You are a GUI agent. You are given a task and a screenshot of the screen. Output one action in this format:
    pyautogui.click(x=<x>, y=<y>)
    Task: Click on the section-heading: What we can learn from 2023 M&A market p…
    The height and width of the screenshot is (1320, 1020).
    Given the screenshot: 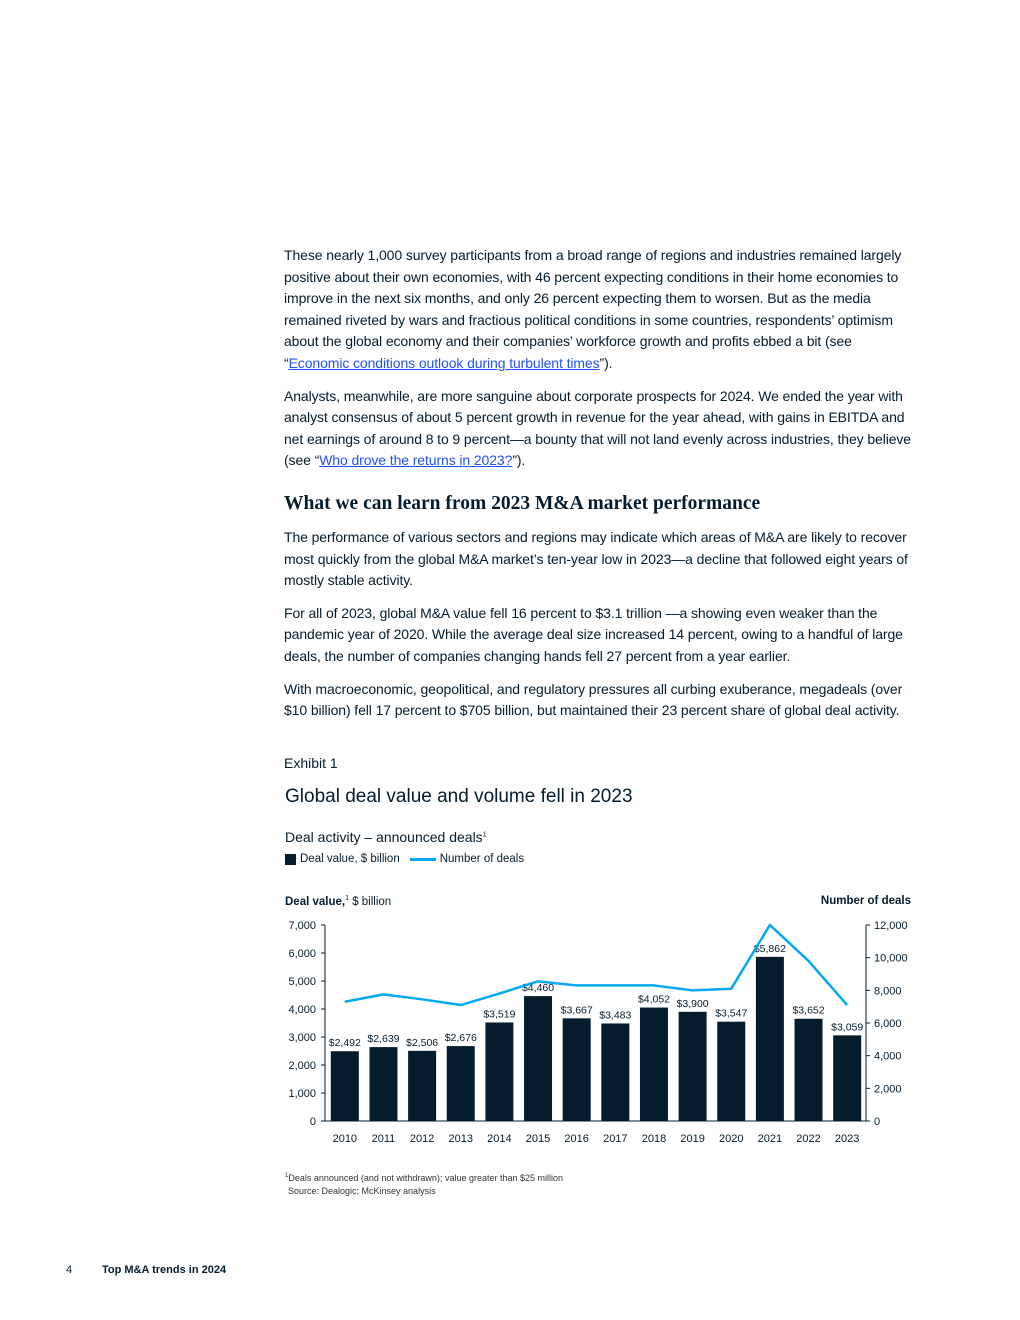 What is the action you would take?
    pyautogui.click(x=522, y=503)
    